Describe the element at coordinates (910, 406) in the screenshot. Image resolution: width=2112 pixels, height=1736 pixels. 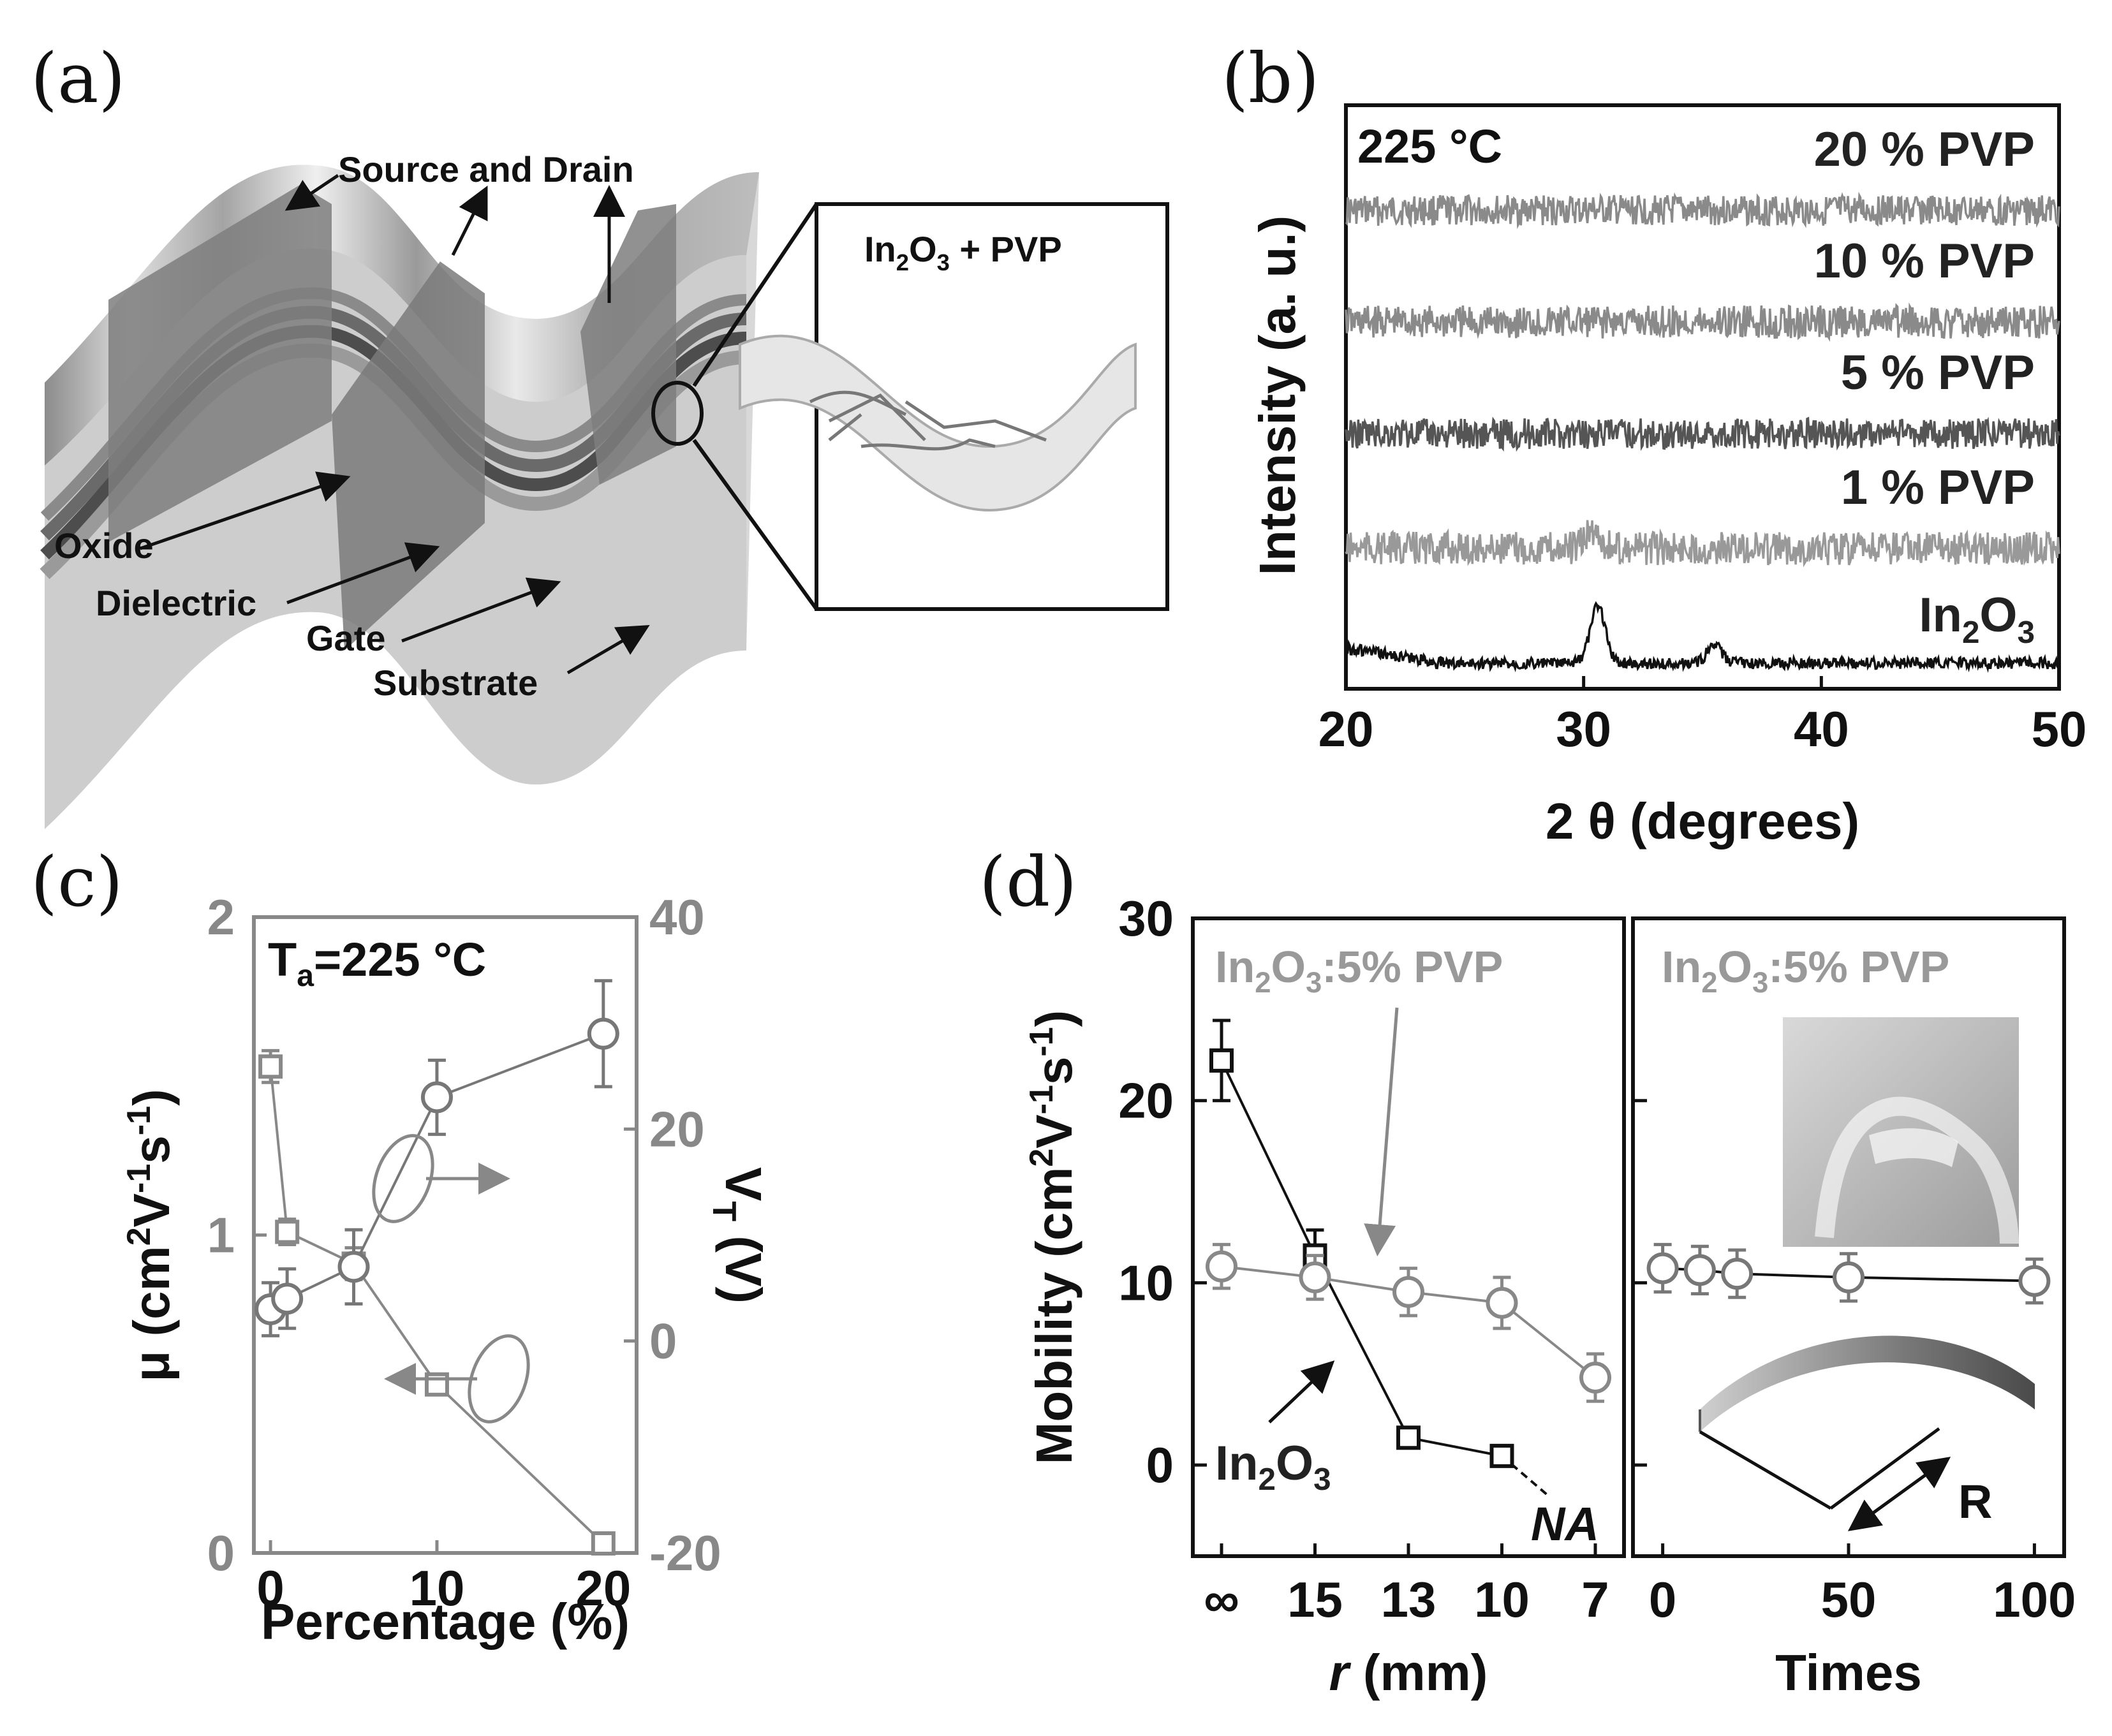
I see `inset-callout: In2O3 + PVP` at that location.